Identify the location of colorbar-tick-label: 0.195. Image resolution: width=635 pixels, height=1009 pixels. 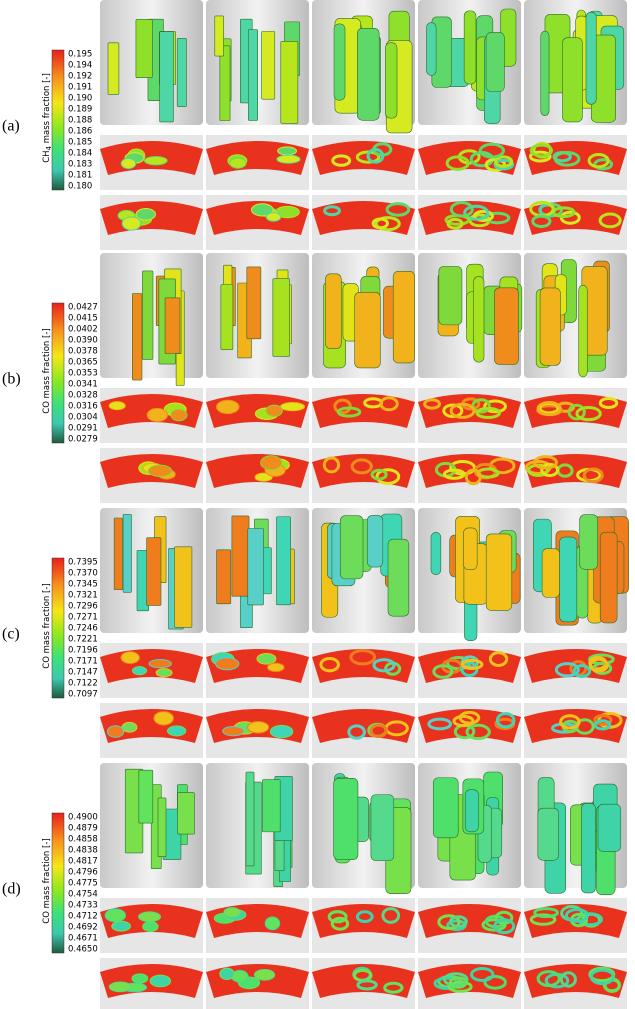
(80, 55).